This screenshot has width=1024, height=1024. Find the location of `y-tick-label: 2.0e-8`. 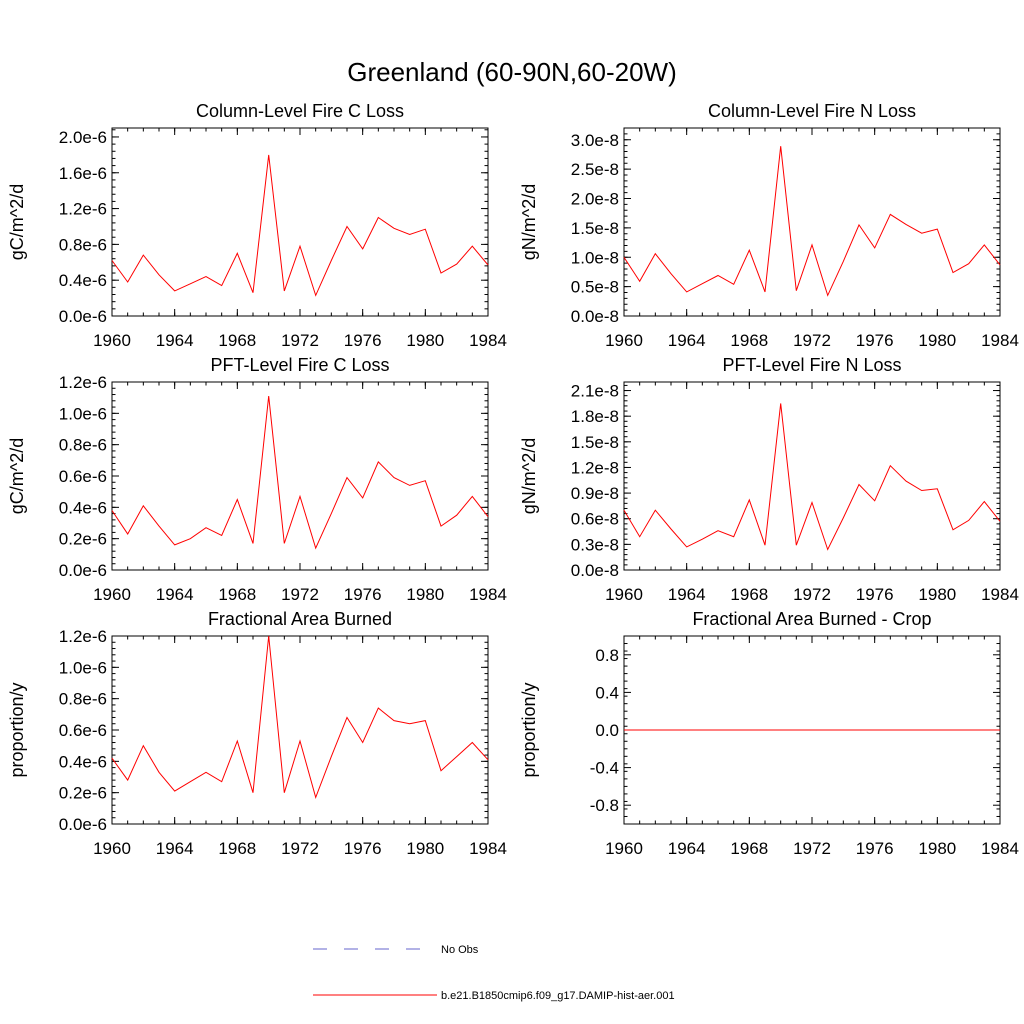

y-tick-label: 2.0e-8 is located at coordinates (595, 199).